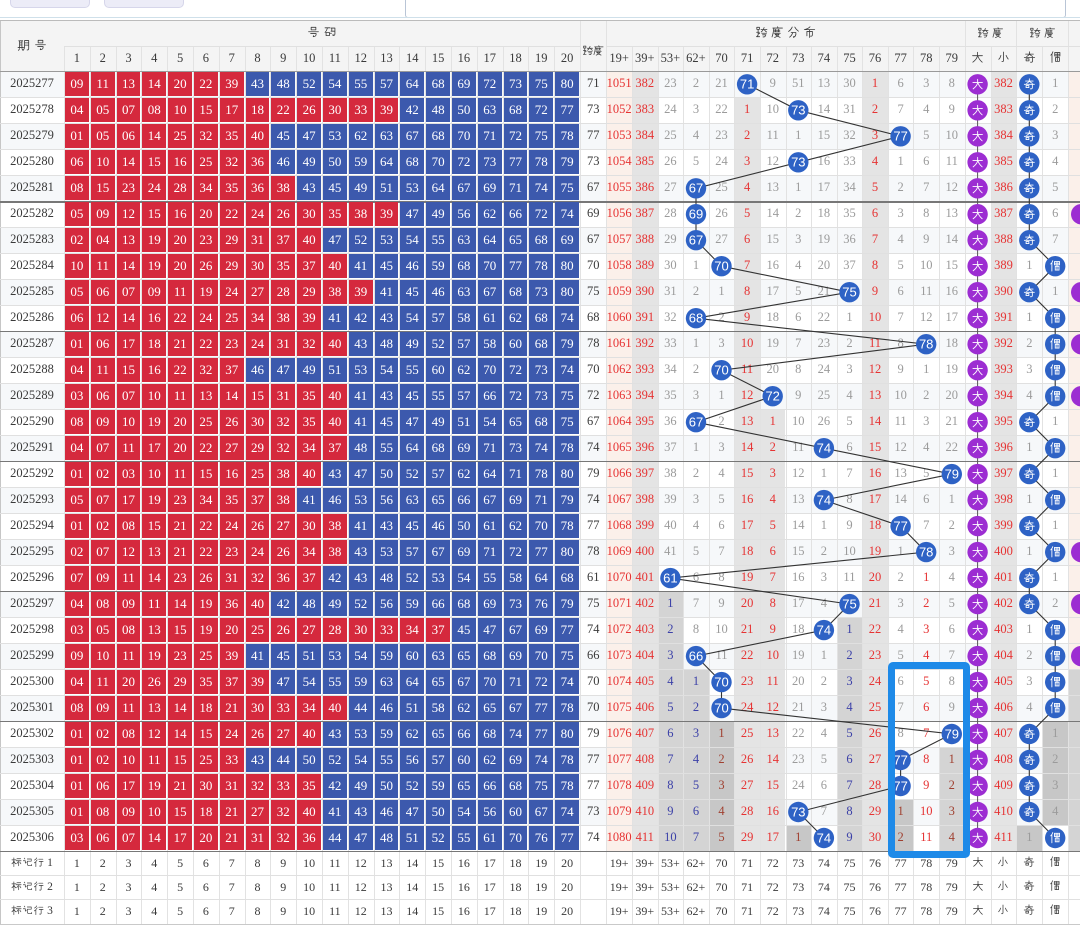 Image resolution: width=1080 pixels, height=928 pixels. I want to click on svg-text: 68, so click(696, 318).